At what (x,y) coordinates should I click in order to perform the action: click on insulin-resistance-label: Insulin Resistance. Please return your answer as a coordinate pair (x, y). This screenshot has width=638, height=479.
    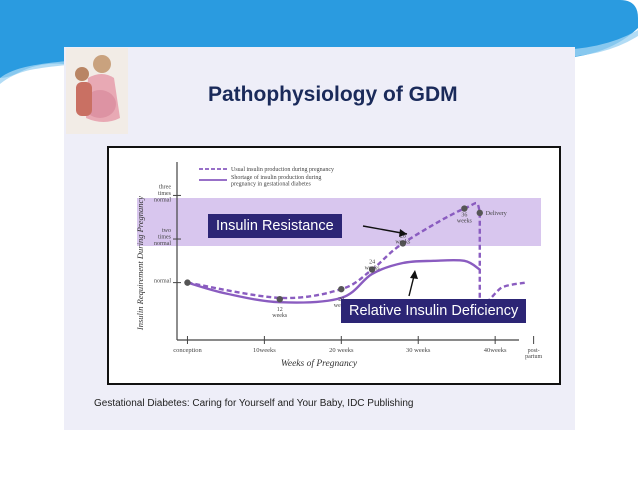
    Looking at the image, I should click on (275, 226).